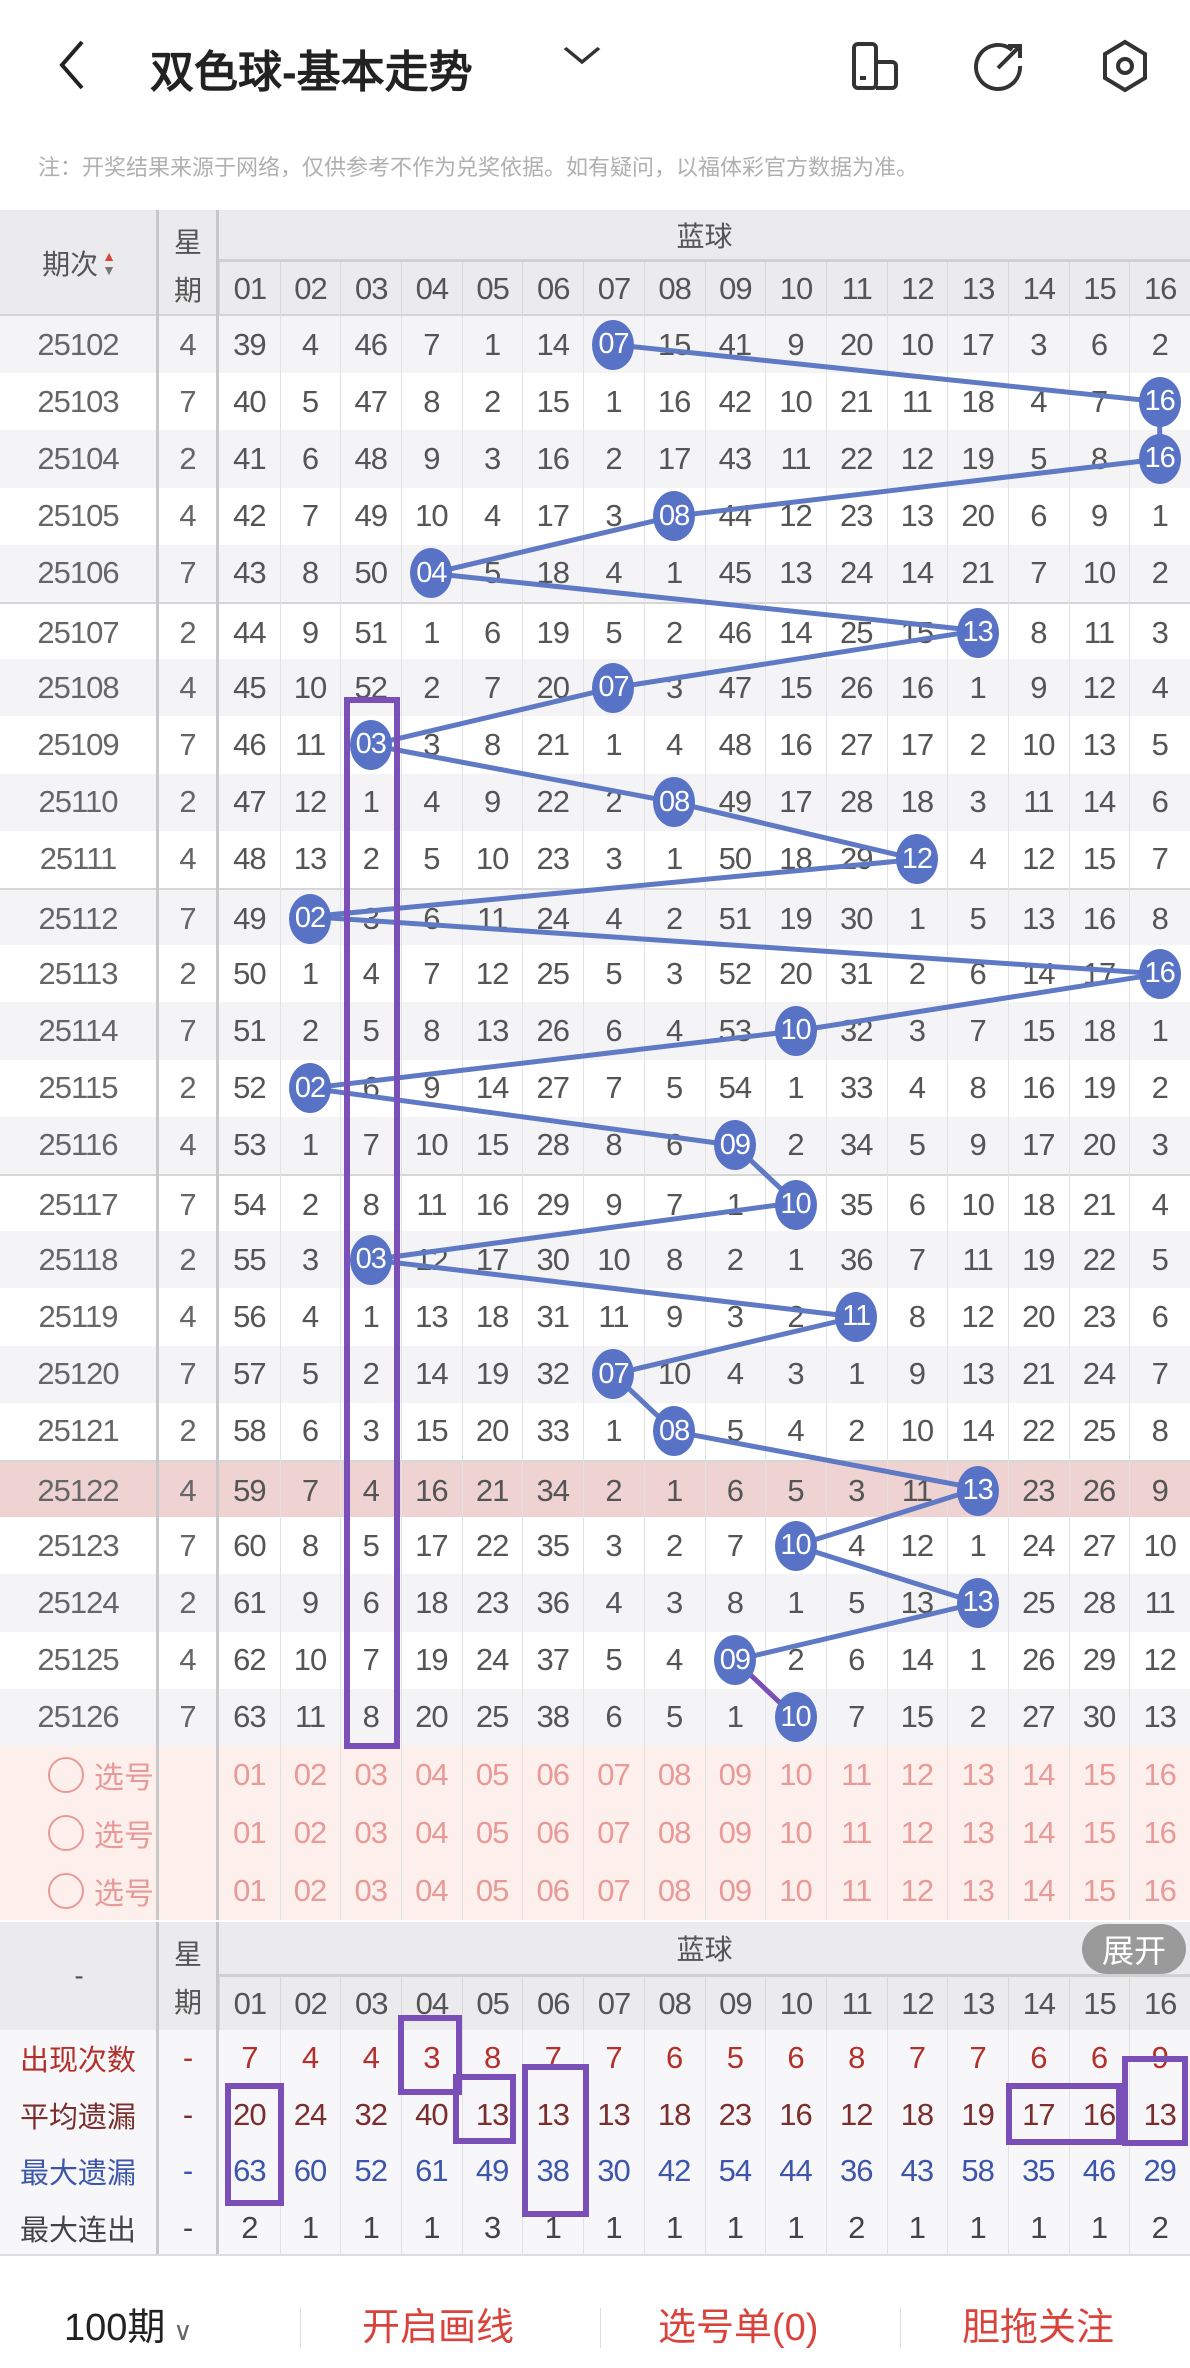 This screenshot has height=2368, width=1190. Describe the element at coordinates (876, 66) in the screenshot. I see `device-icon` at that location.